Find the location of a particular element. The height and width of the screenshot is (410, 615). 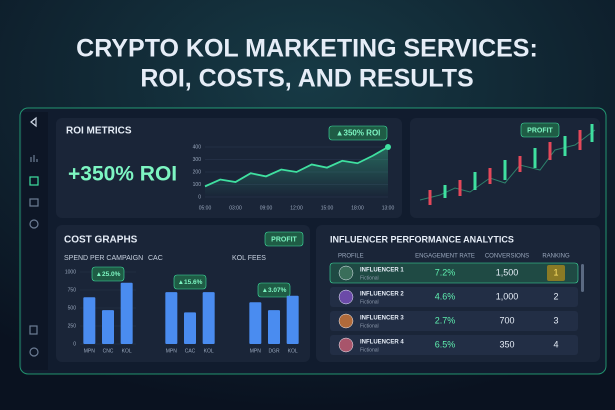

scrollbar is located at coordinates (582, 278).